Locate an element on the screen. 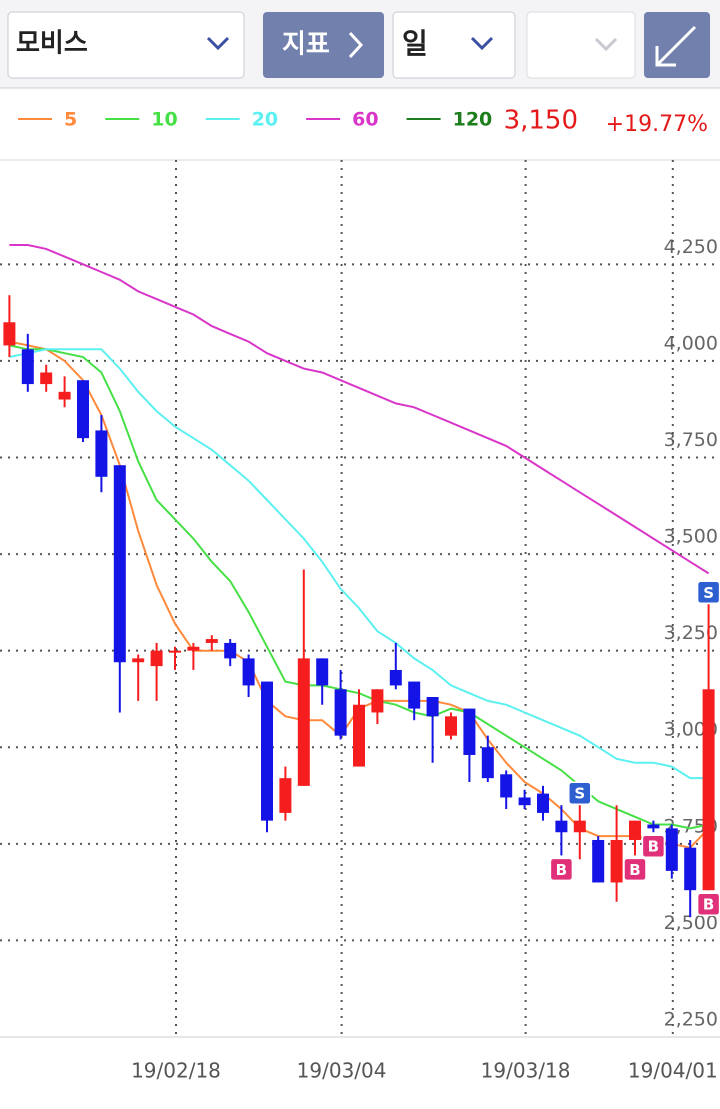  indicator-button-box is located at coordinates (323, 45).